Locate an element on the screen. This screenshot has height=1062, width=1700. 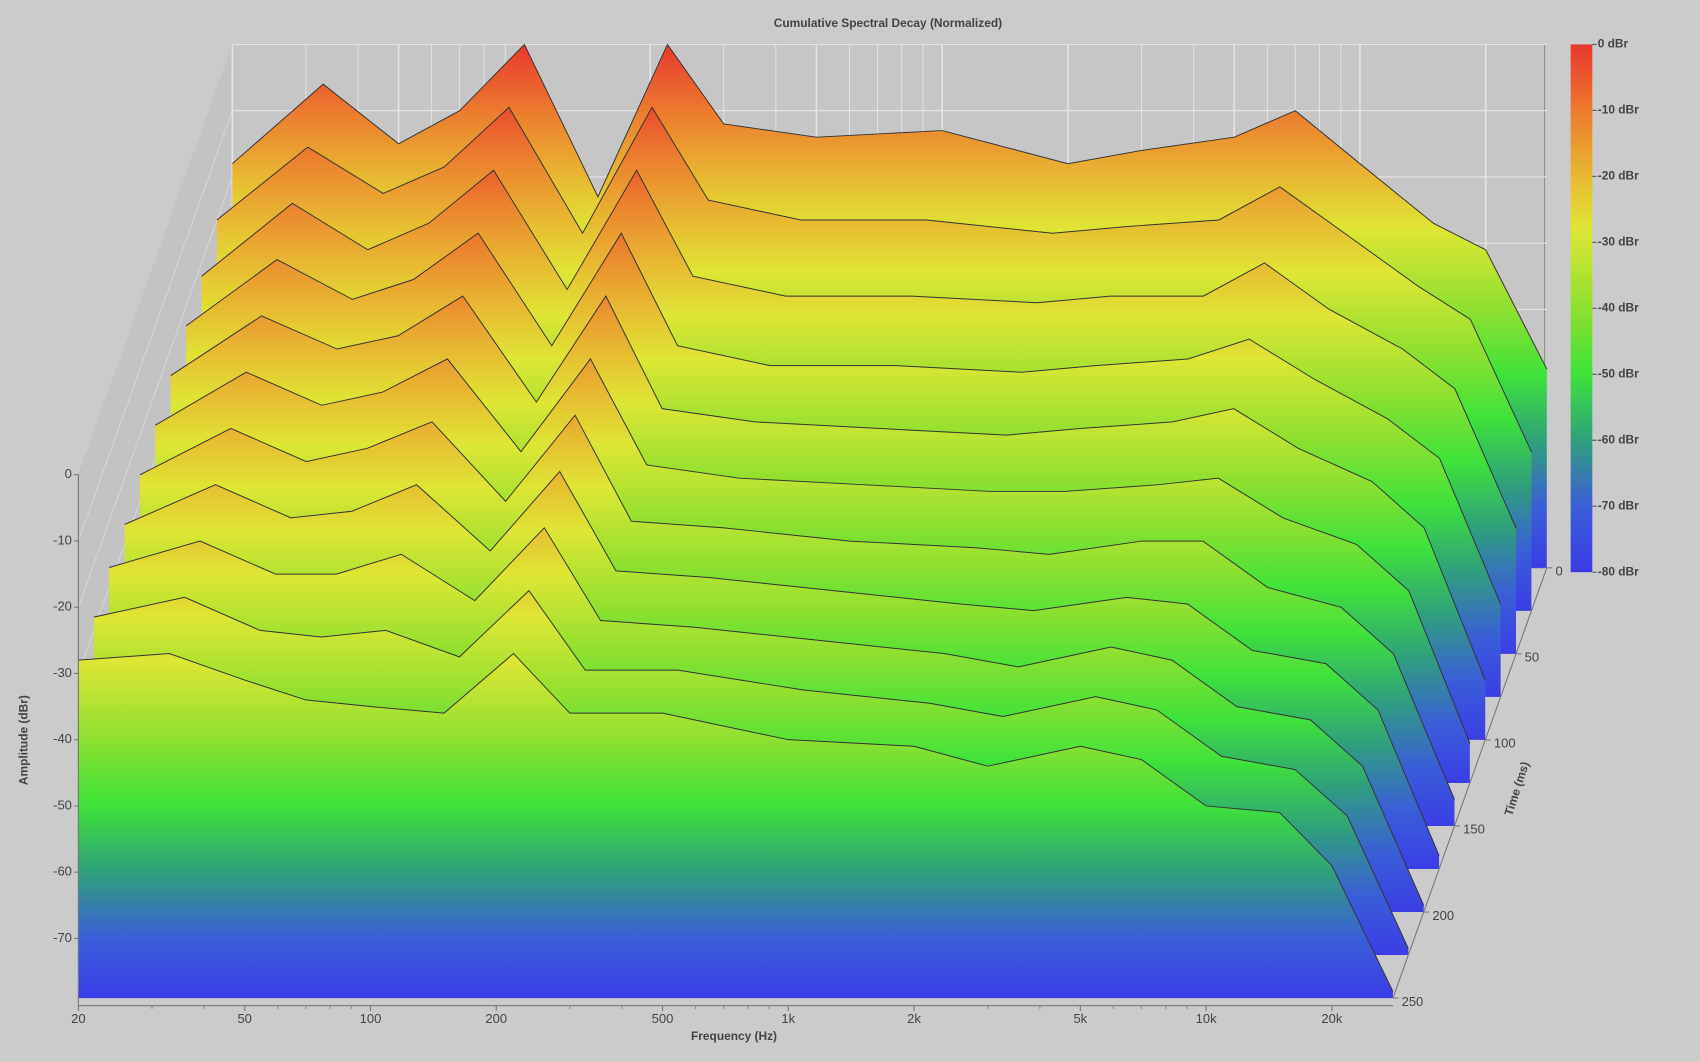
x-tick-label: 10k is located at coordinates (1206, 1018).